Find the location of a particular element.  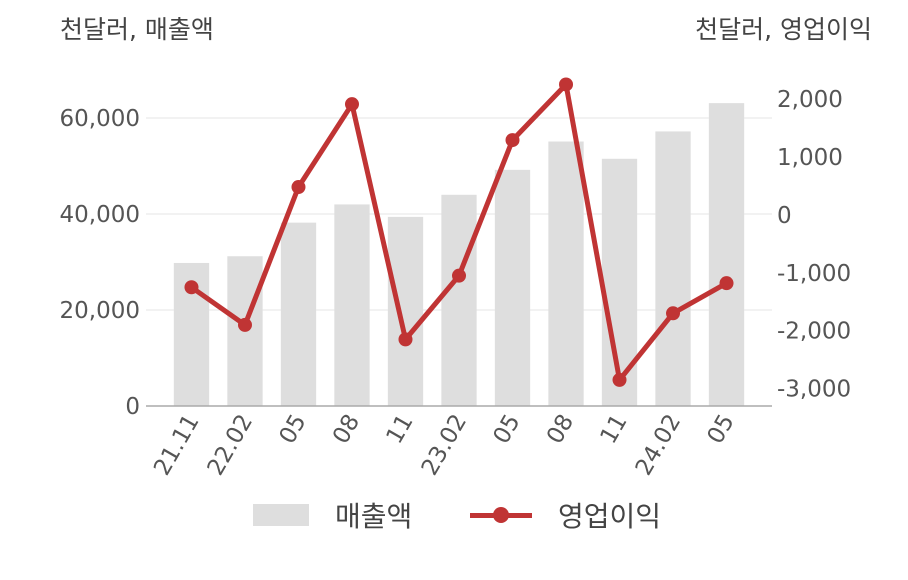

right-tick-label: -2,000 is located at coordinates (814, 332).